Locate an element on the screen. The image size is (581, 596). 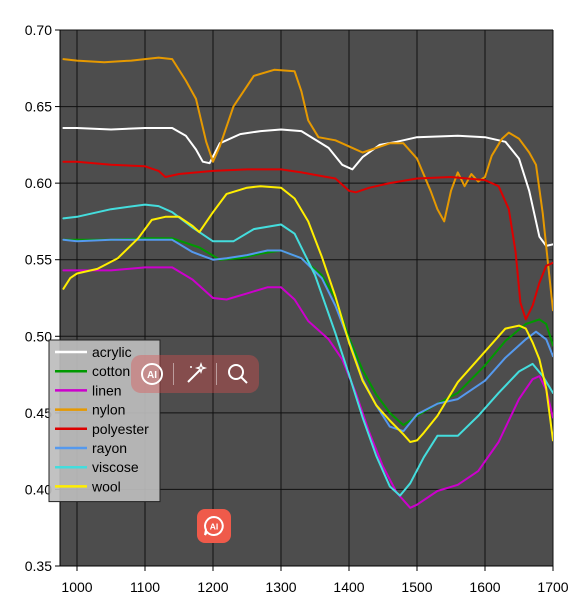
y-tick-label: 0.35 is located at coordinates (38, 566).